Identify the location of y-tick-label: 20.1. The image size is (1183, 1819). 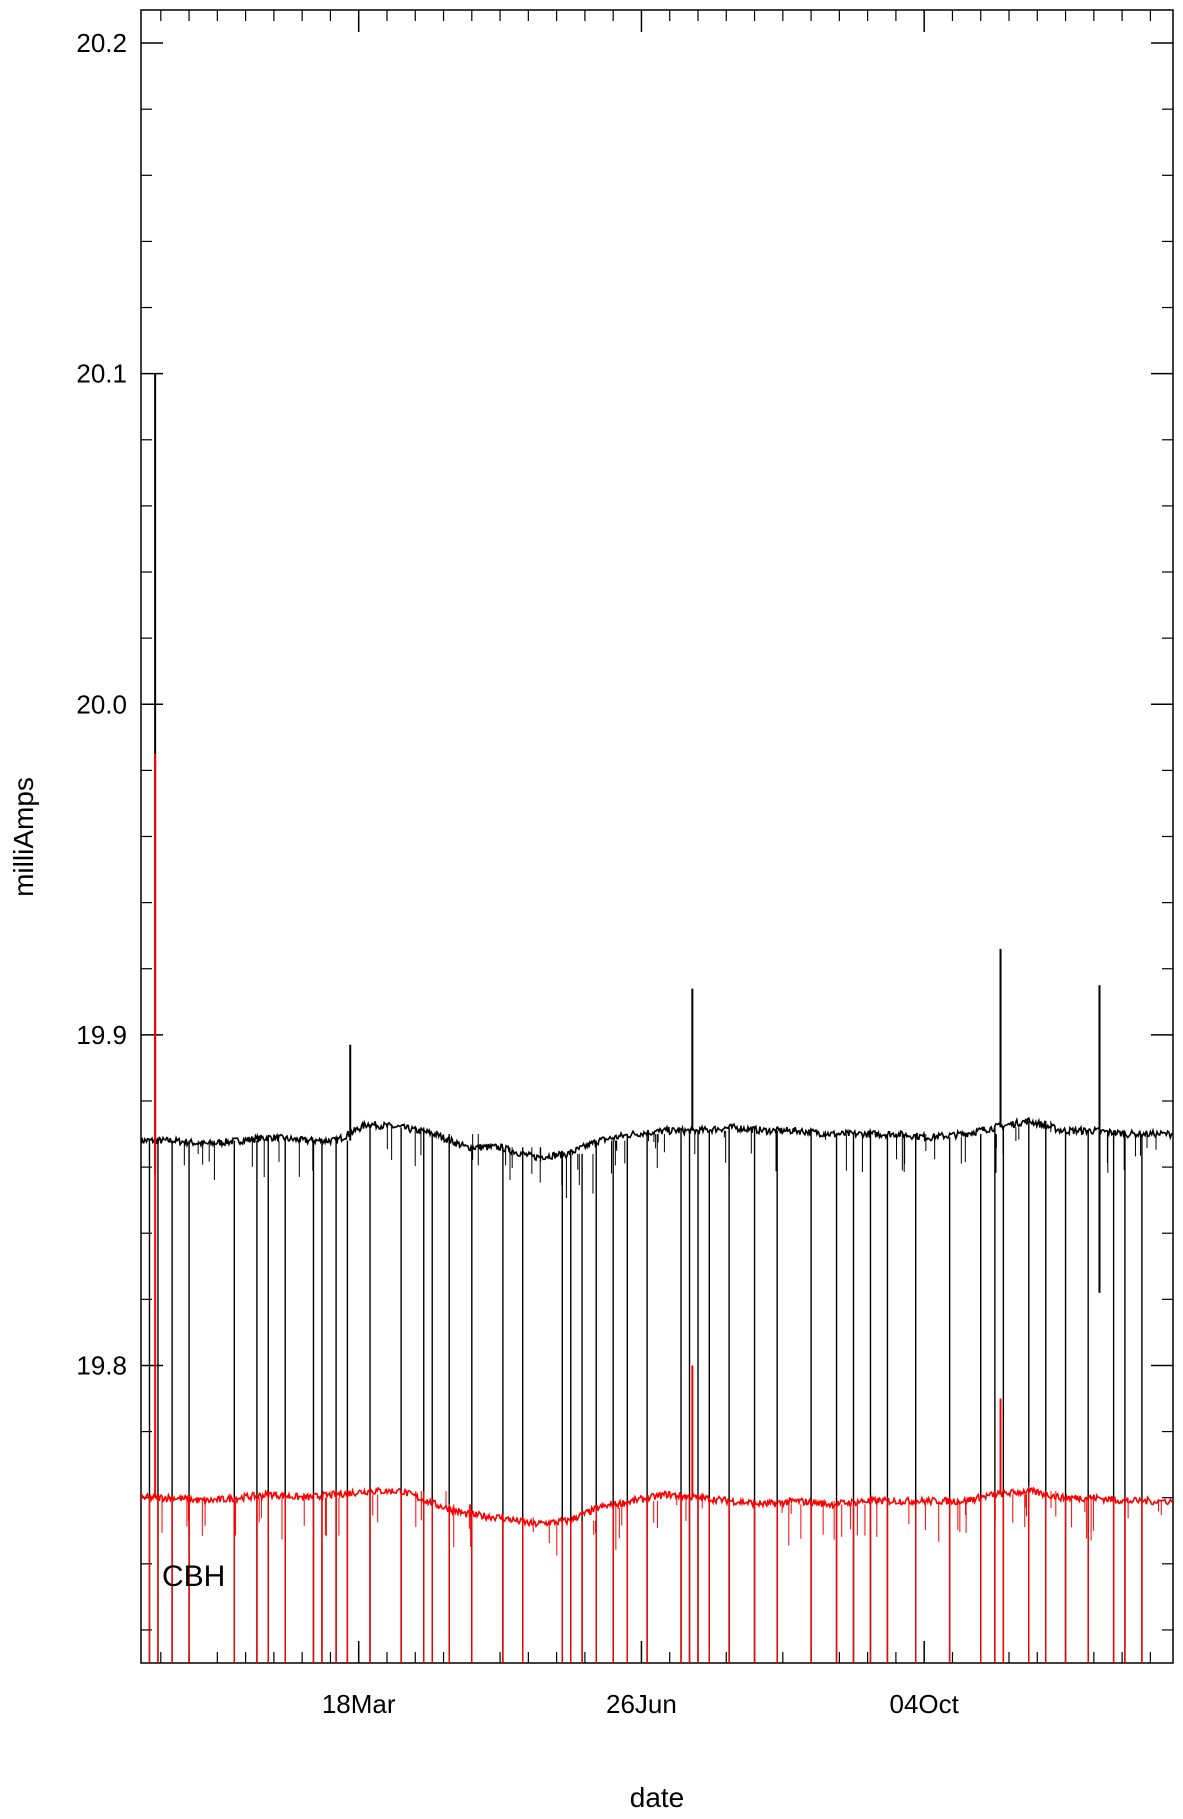
(101, 374).